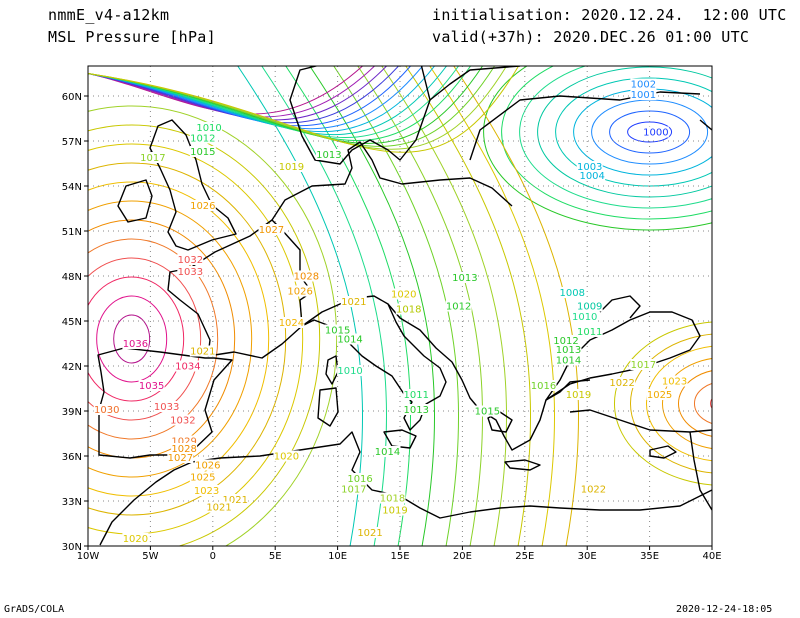  What do you see at coordinates (150, 556) in the screenshot?
I see `lon-tick-label: 5W` at bounding box center [150, 556].